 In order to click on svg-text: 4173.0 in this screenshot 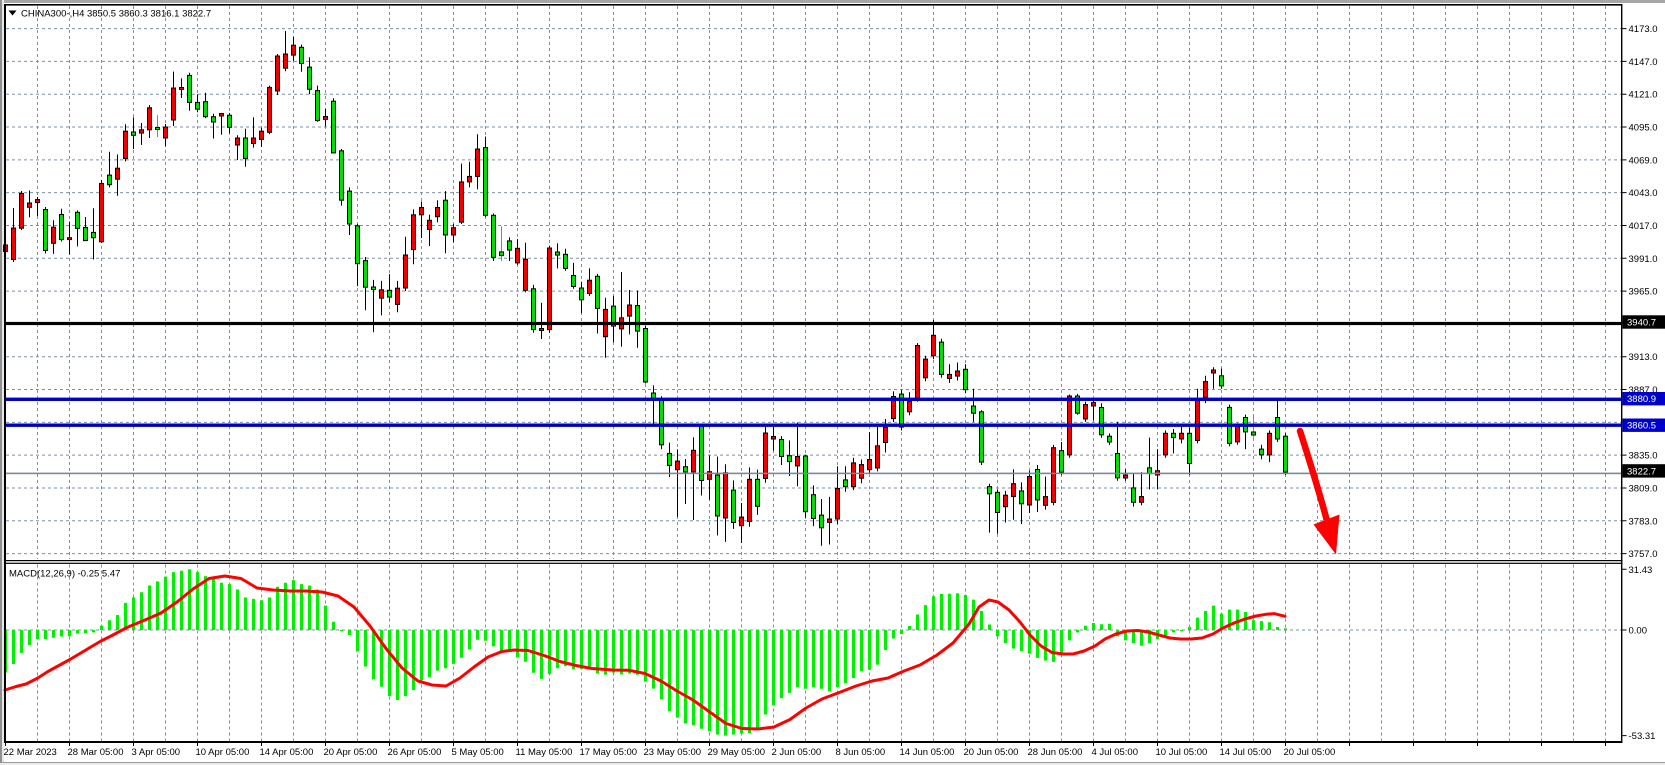, I will do `click(1643, 29)`.